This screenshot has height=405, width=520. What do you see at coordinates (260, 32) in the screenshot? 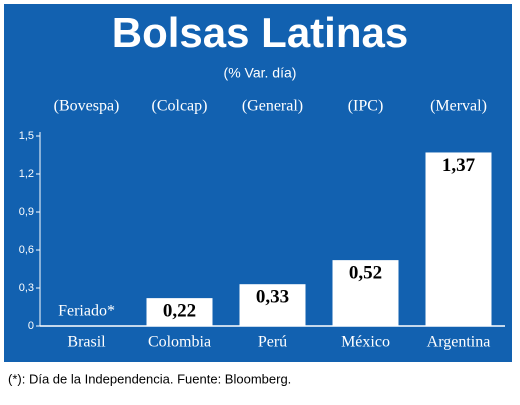
I see `chart-title: Bolsas Latinas` at bounding box center [260, 32].